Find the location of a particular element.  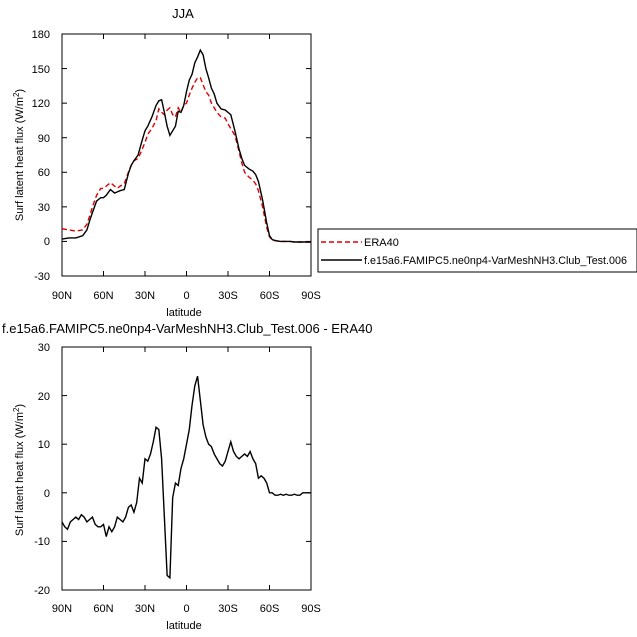

plot-top-xlabel: latitude is located at coordinates (183, 313).